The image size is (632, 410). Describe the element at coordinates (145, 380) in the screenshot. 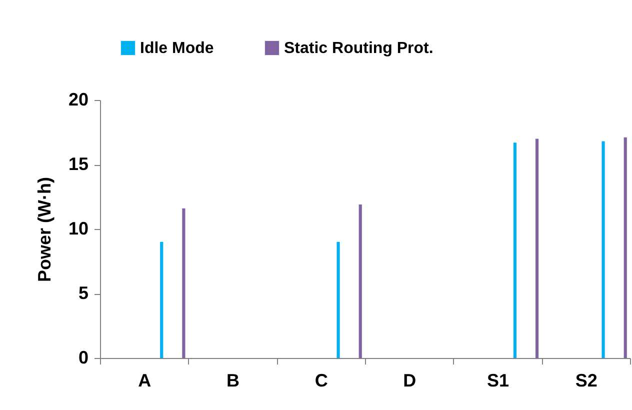

I see `x-tick-label: A` at that location.